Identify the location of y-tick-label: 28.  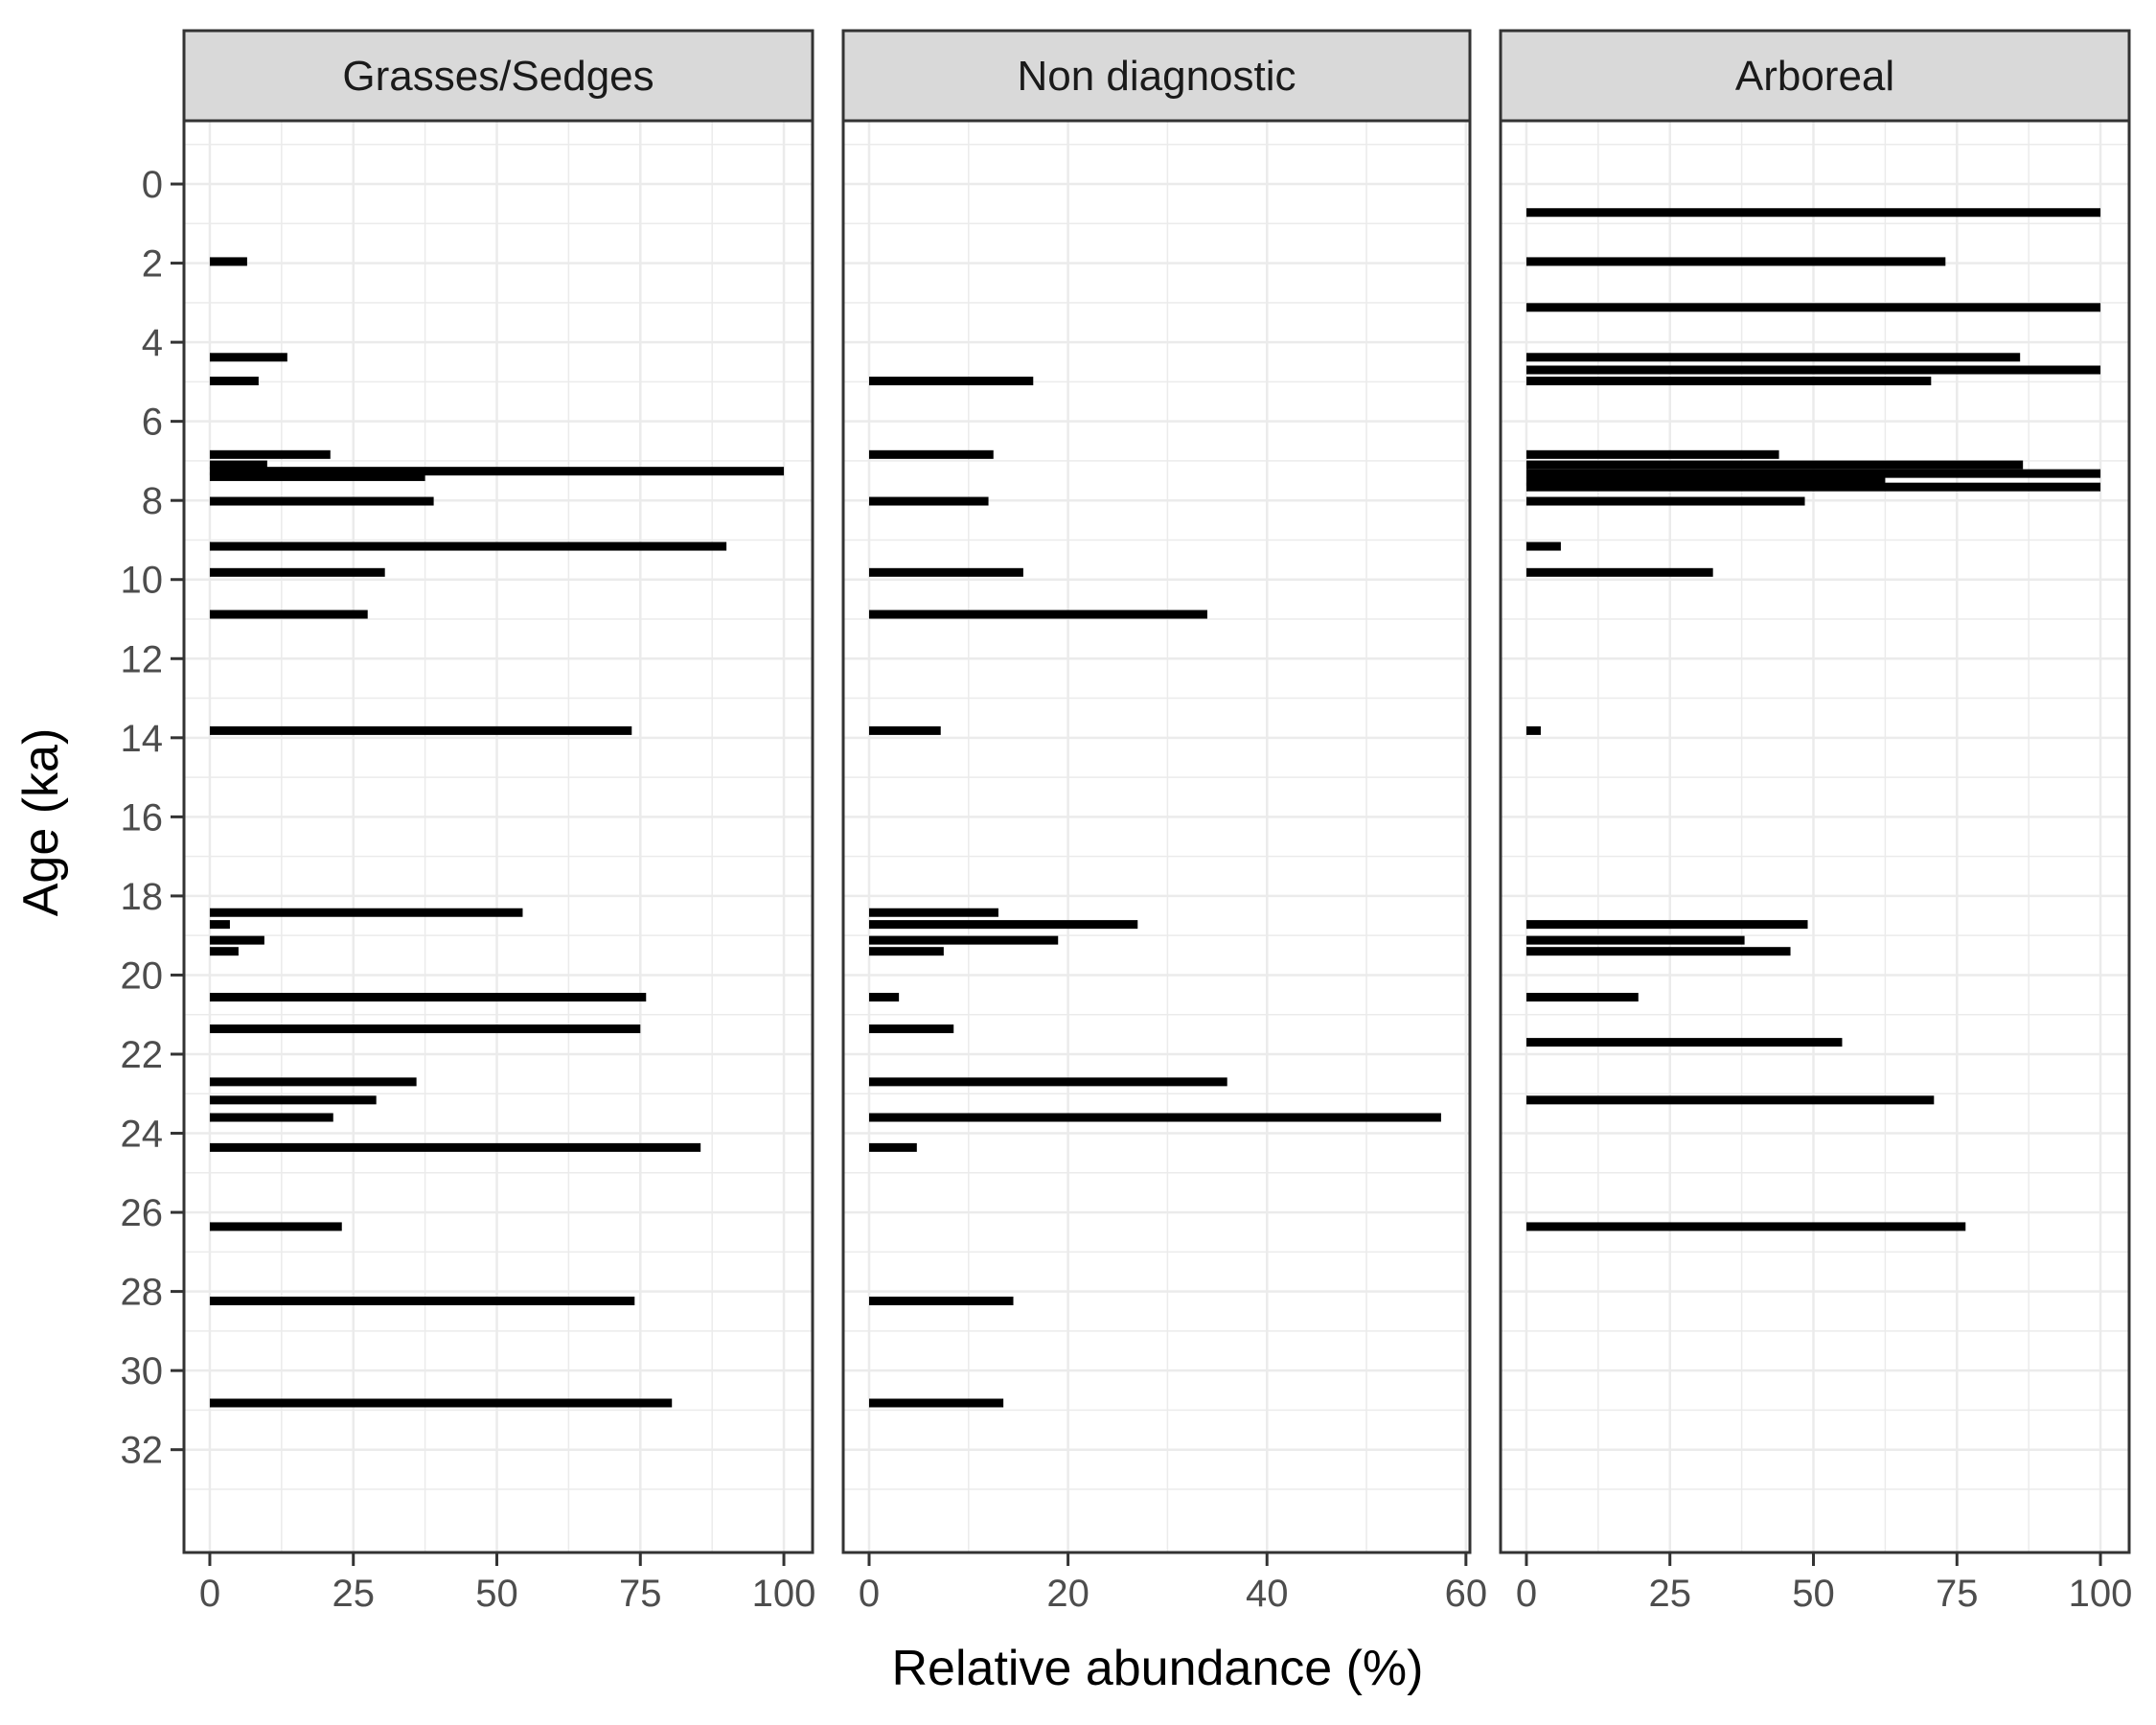
(142, 1293).